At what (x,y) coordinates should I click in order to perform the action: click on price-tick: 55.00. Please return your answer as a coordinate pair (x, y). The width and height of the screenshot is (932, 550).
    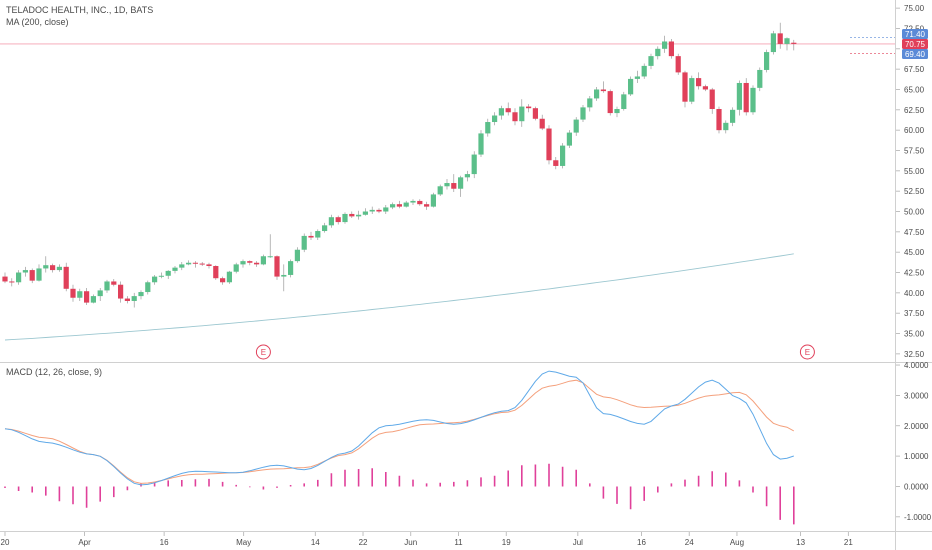
    Looking at the image, I should click on (910, 171).